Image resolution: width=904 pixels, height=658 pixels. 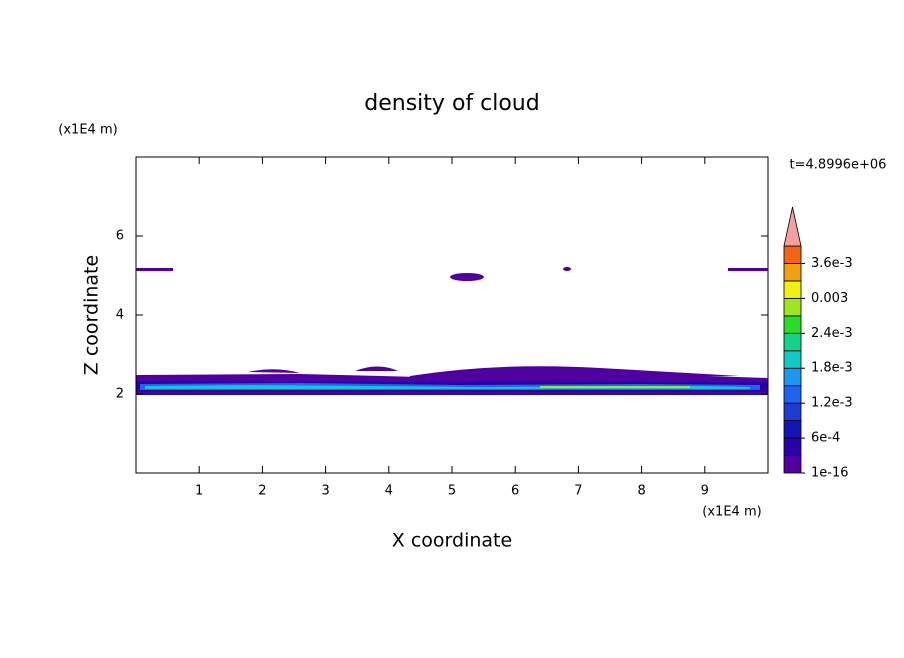 I want to click on colorbar-label: 1.8e-3, so click(x=832, y=368).